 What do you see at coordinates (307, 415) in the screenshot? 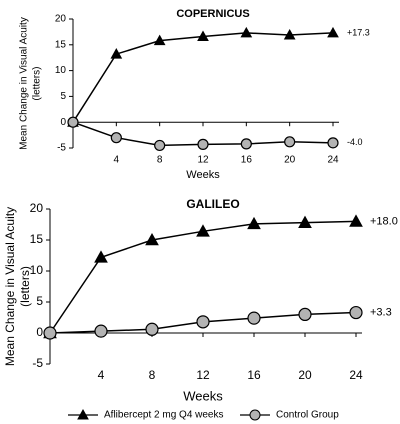
I see `legend-label: Control Group` at bounding box center [307, 415].